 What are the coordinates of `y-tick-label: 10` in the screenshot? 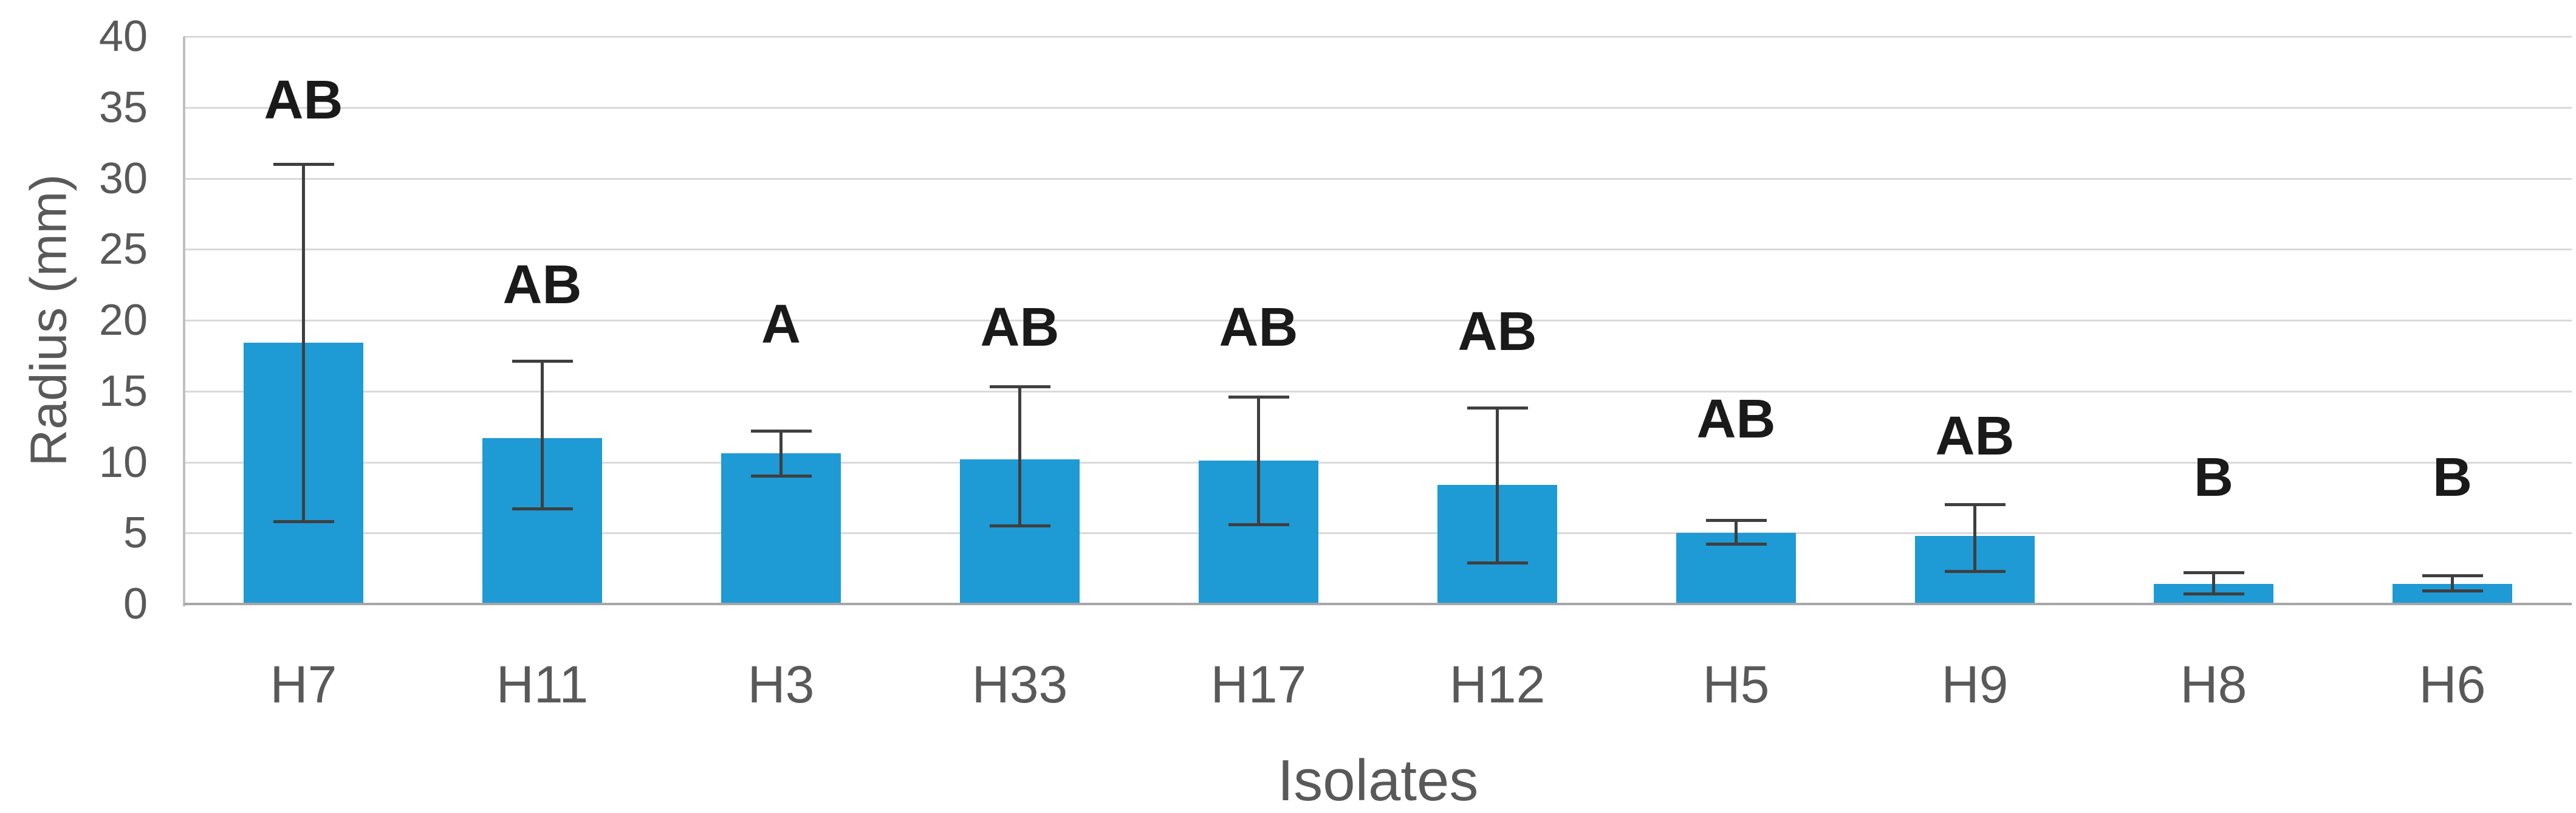 It's located at (123, 462).